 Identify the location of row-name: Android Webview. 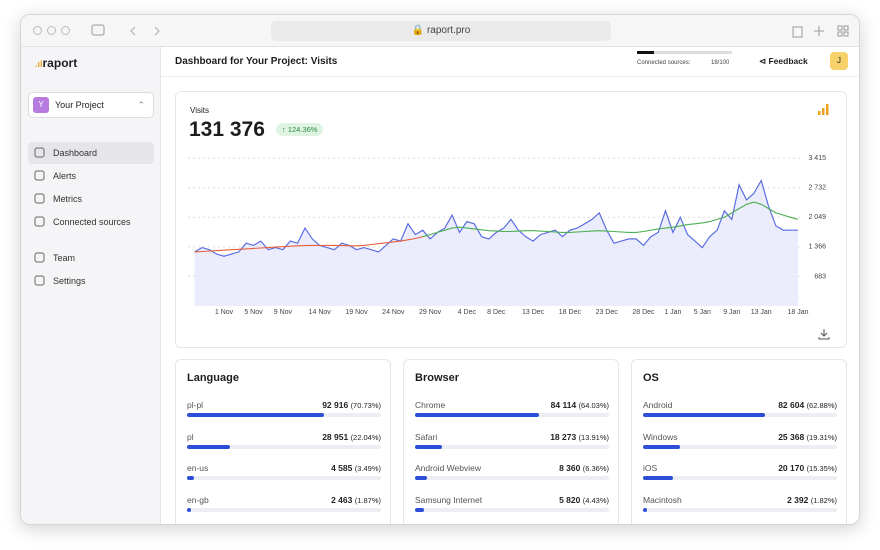
(448, 468).